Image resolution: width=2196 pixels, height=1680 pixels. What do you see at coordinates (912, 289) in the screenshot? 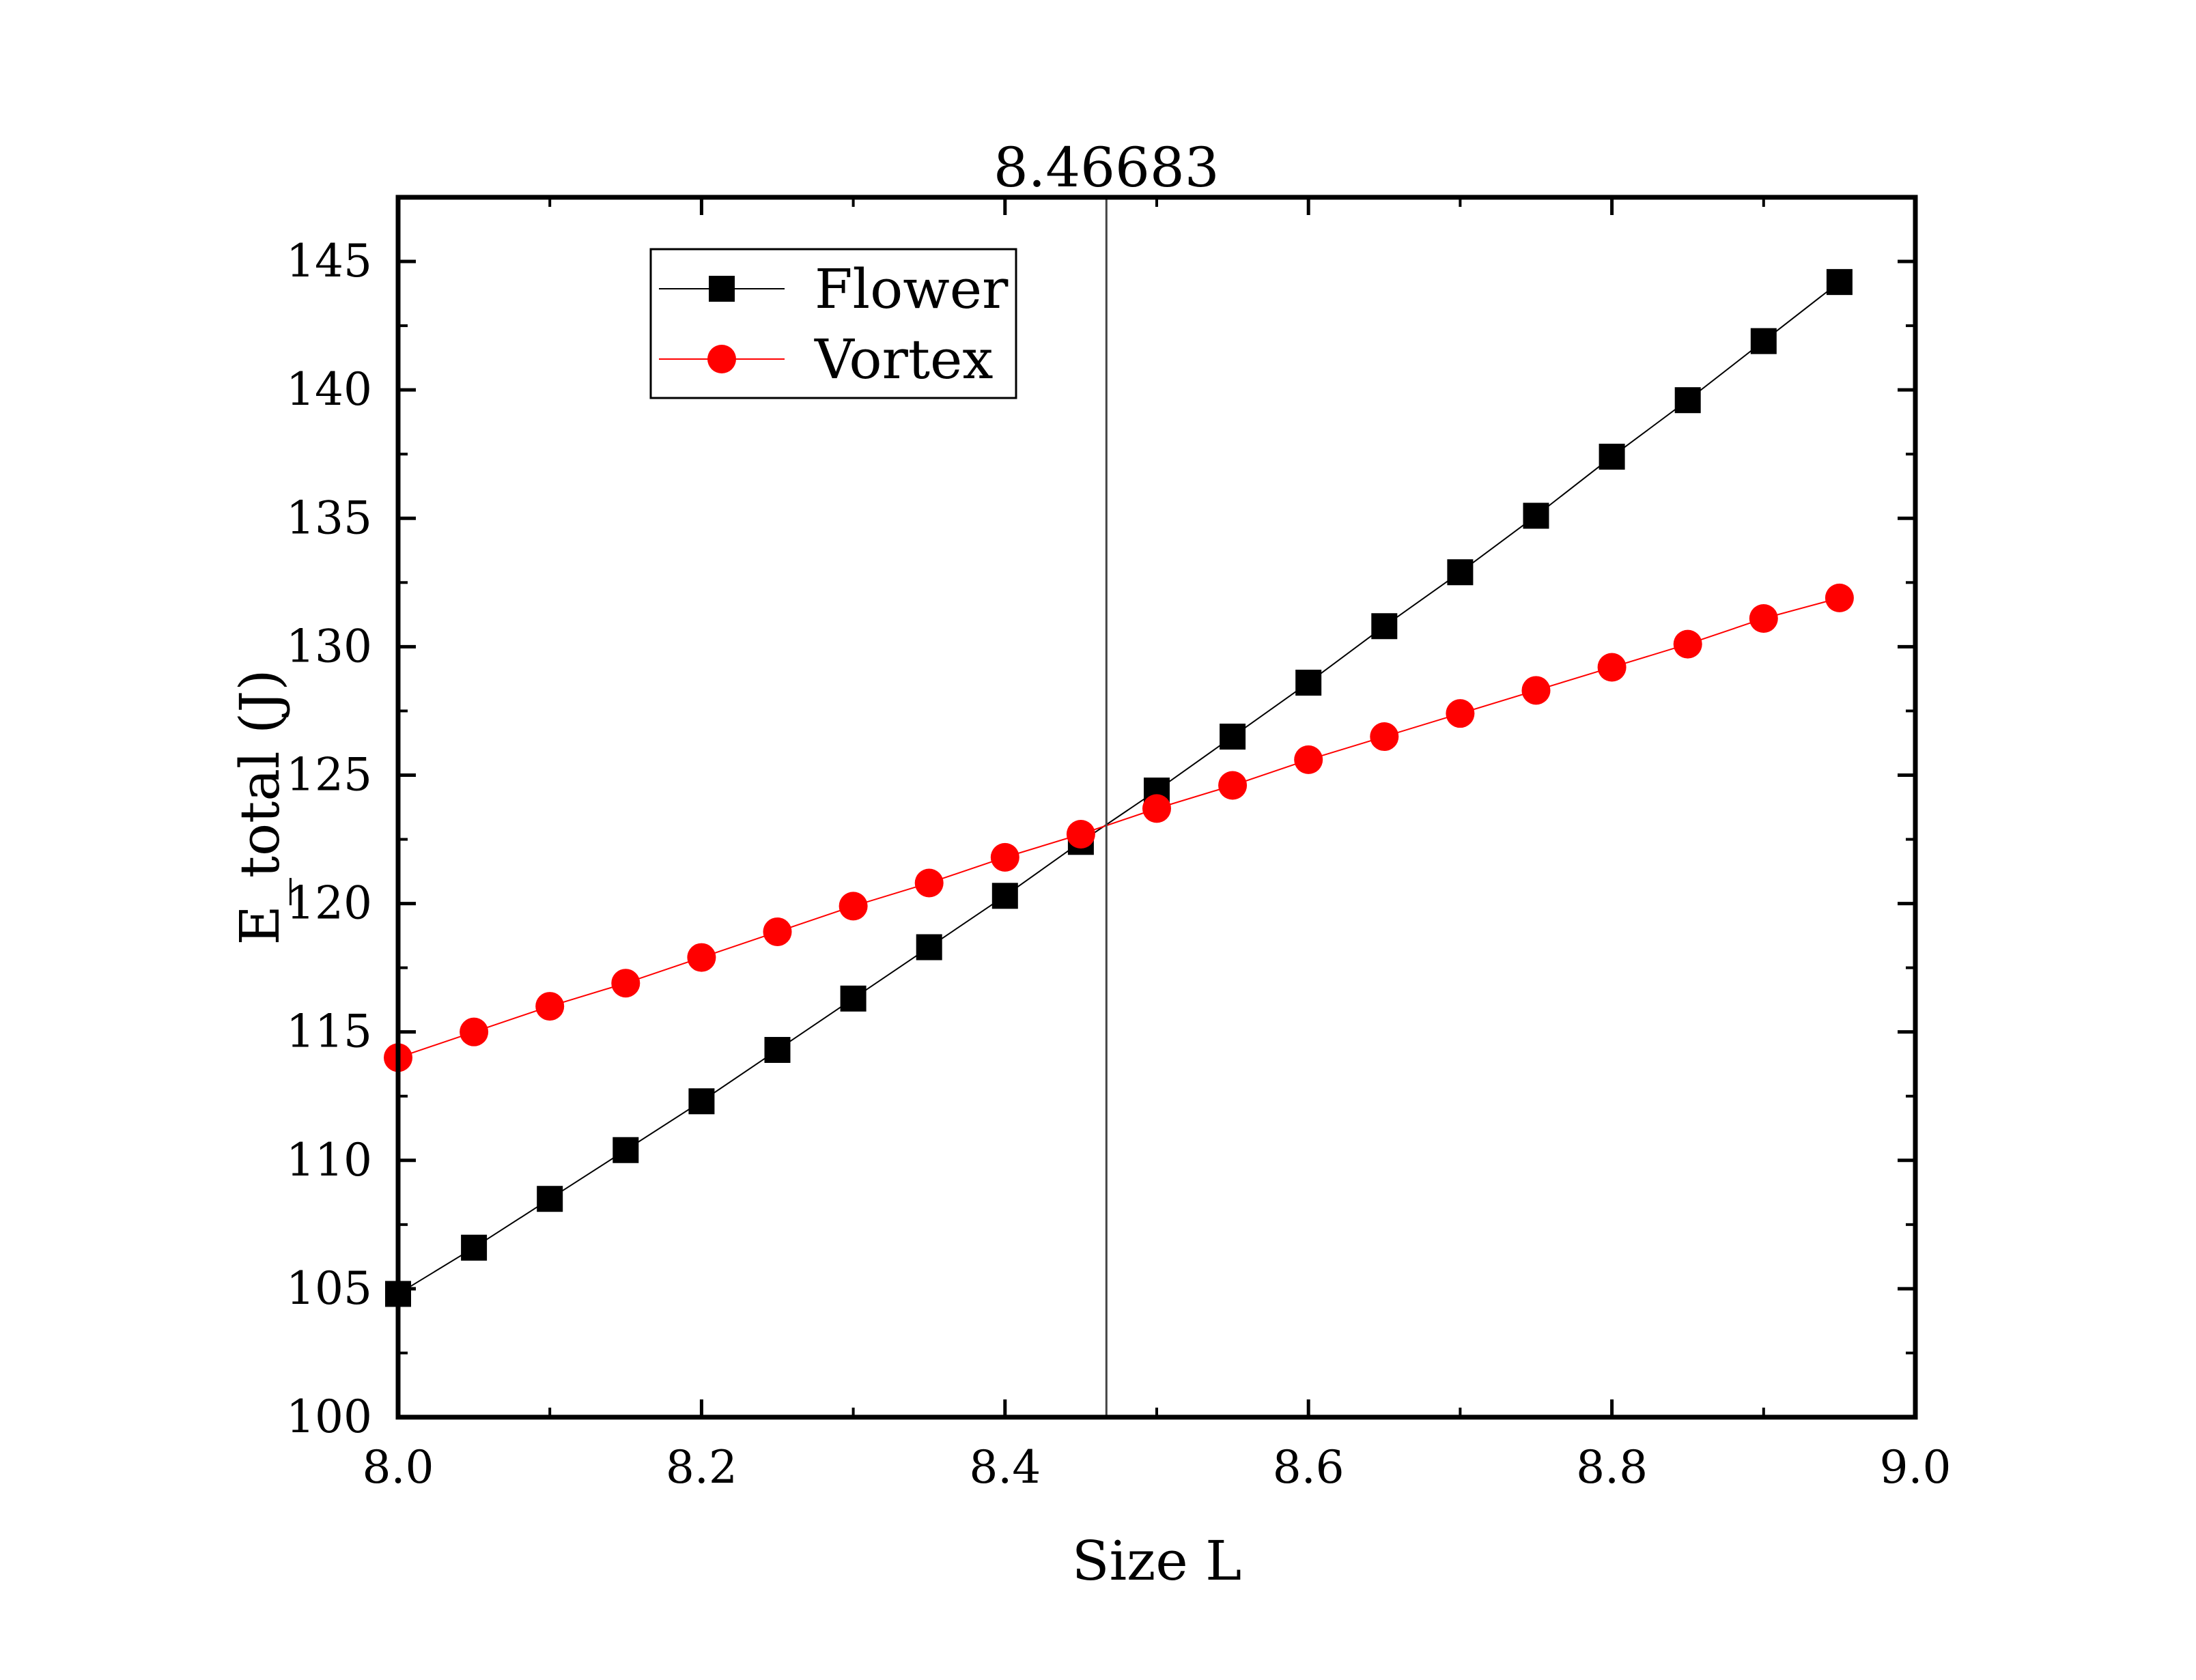
I see `legend-label-flower: Flower` at bounding box center [912, 289].